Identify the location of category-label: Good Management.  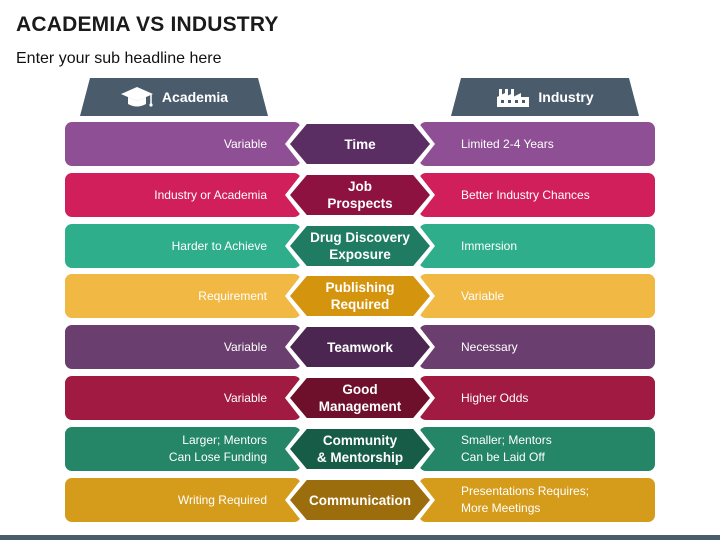
(360, 398).